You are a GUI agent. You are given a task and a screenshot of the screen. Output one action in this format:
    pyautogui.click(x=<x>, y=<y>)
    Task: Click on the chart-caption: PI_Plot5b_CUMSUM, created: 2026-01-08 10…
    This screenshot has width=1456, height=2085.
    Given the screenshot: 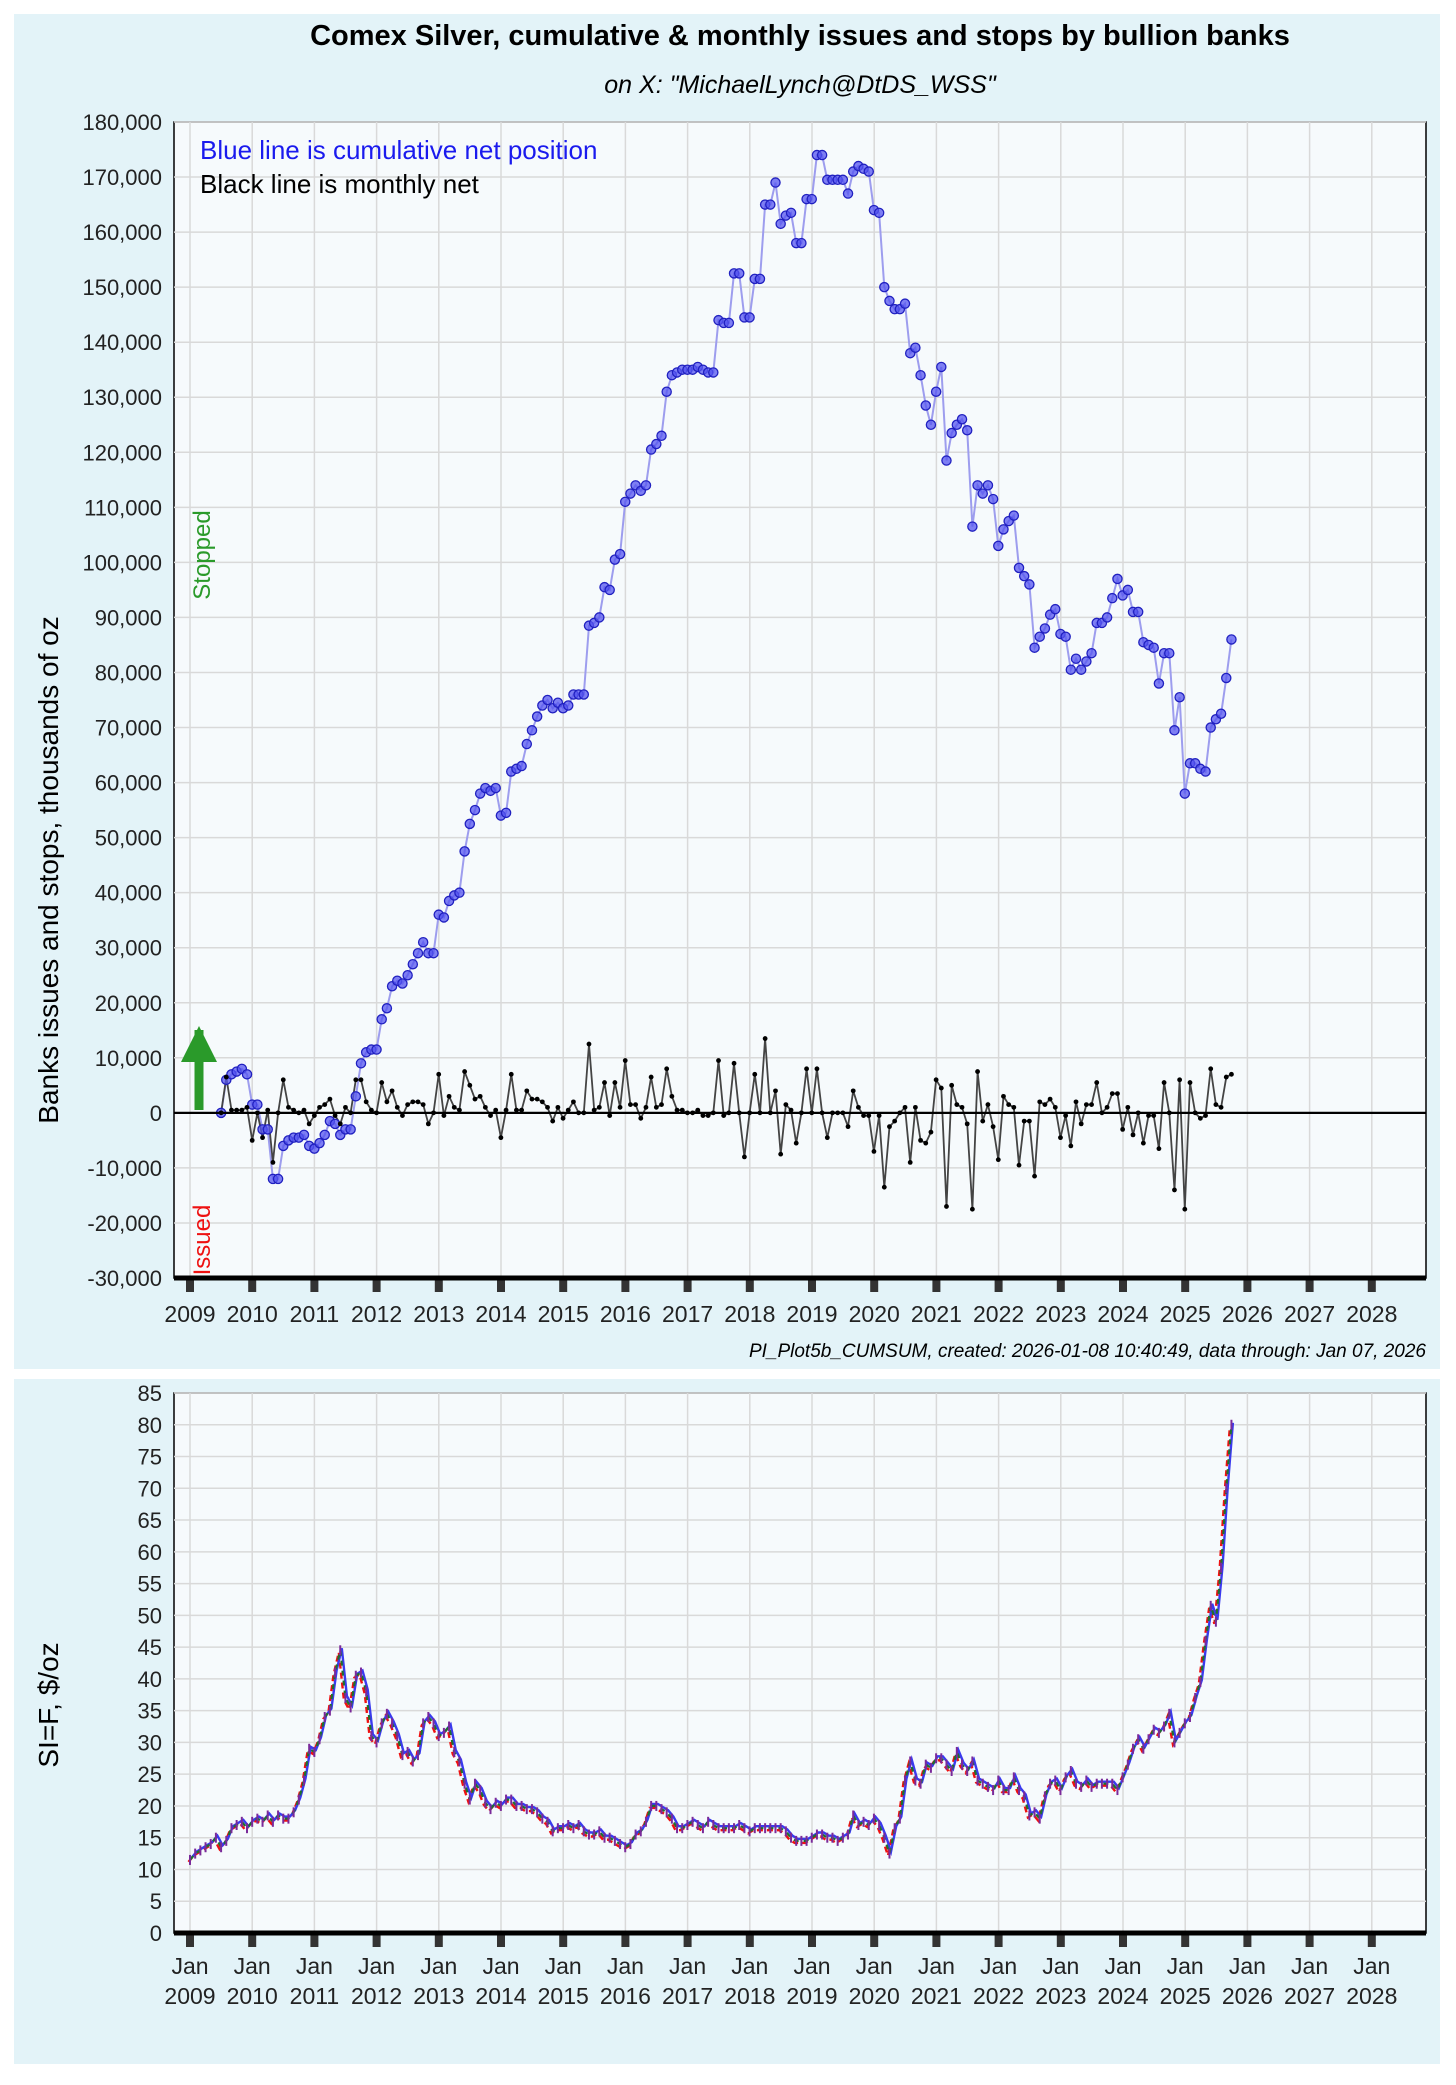 What is the action you would take?
    pyautogui.click(x=1087, y=1351)
    